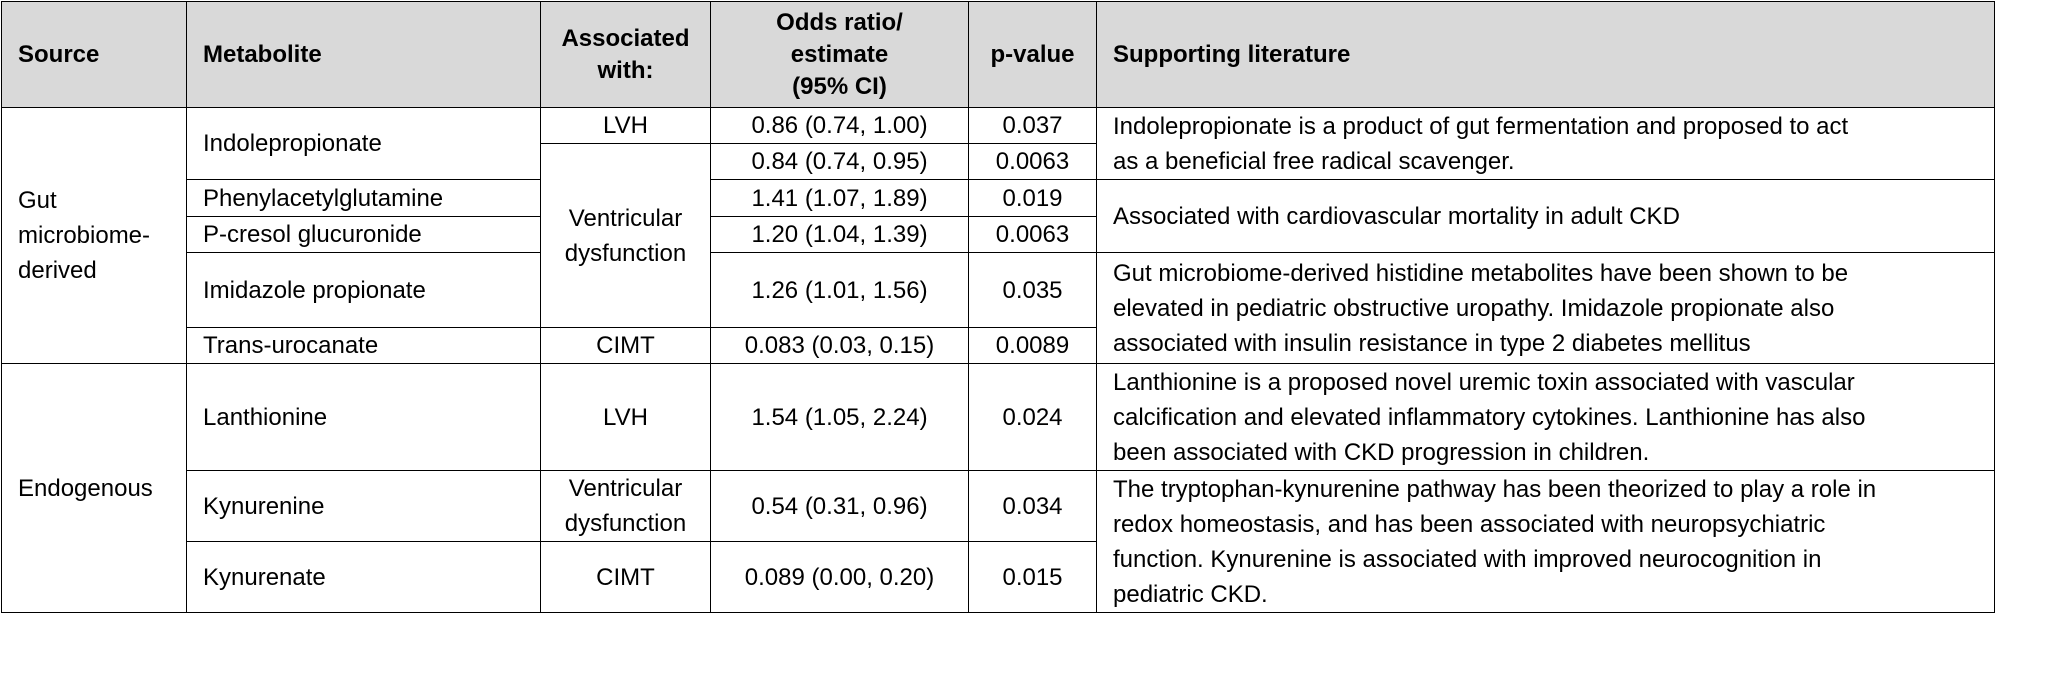 The width and height of the screenshot is (2057, 686). I want to click on source-endogenous: Endogenous, so click(94, 488).